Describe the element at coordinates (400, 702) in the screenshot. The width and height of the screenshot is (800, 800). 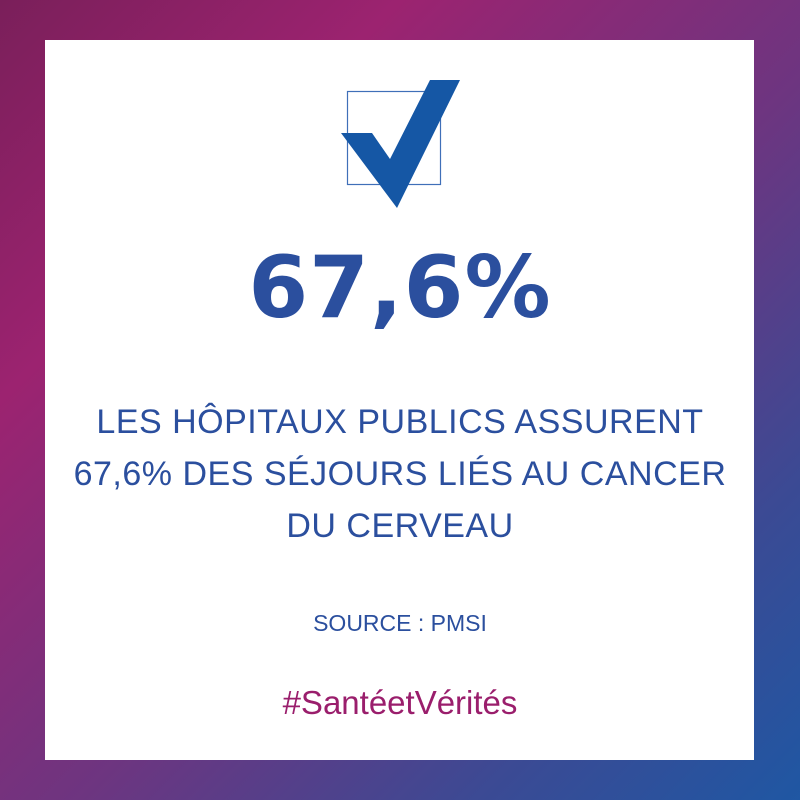
I see `hashtag: #SantéetVérités` at that location.